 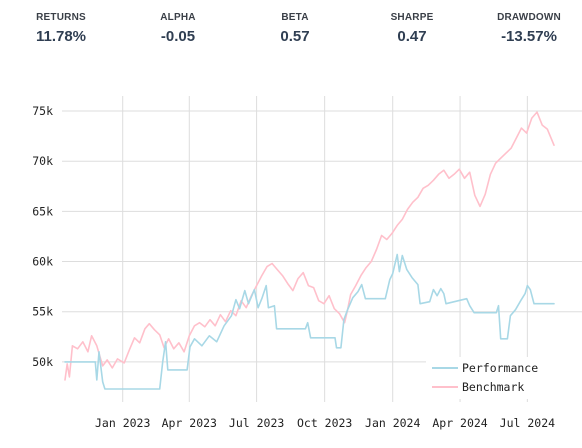 I want to click on x-tick-label: Oct 2023, so click(x=324, y=423).